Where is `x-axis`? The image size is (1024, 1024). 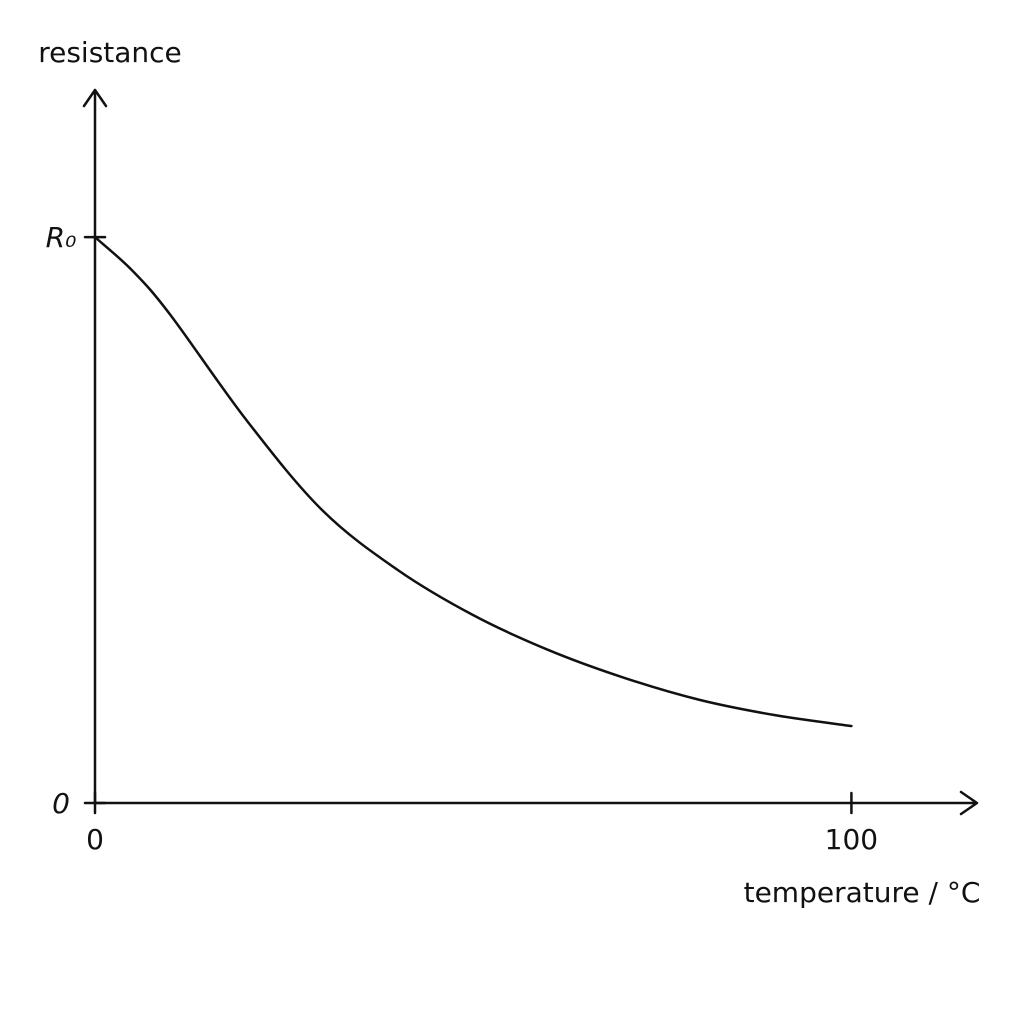
x-axis is located at coordinates (536, 803).